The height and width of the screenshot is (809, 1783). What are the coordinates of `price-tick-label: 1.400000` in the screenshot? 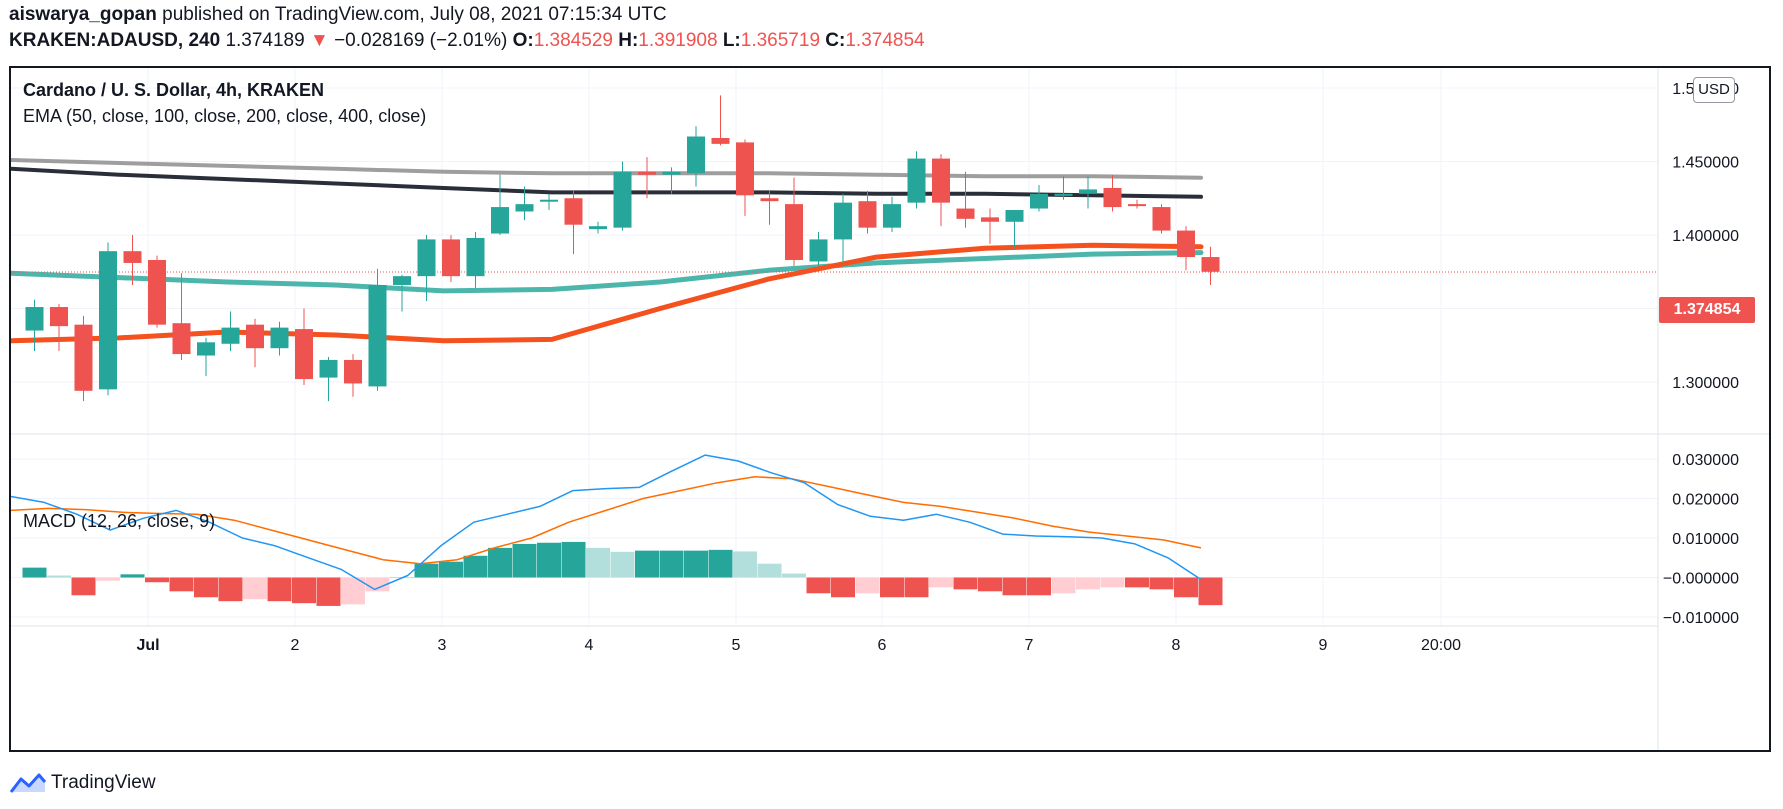 It's located at (1705, 236).